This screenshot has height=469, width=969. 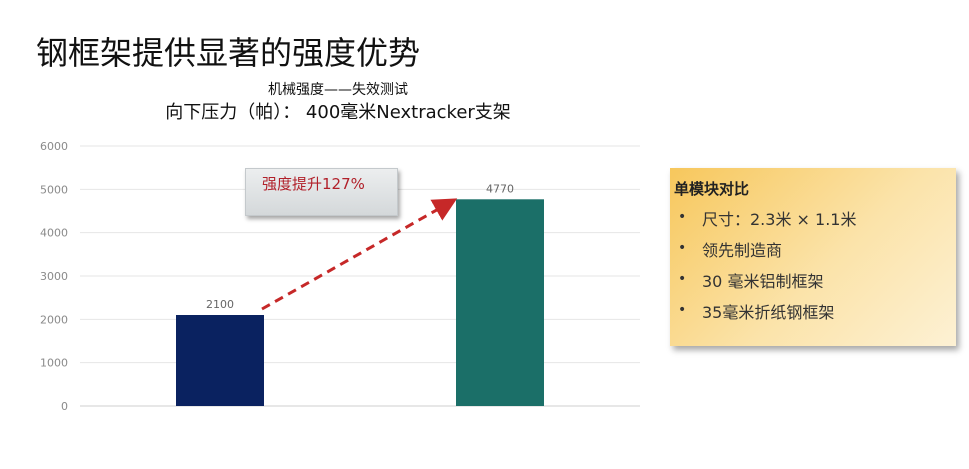 What do you see at coordinates (742, 250) in the screenshot?
I see `comparison-item-text: 领先制造商` at bounding box center [742, 250].